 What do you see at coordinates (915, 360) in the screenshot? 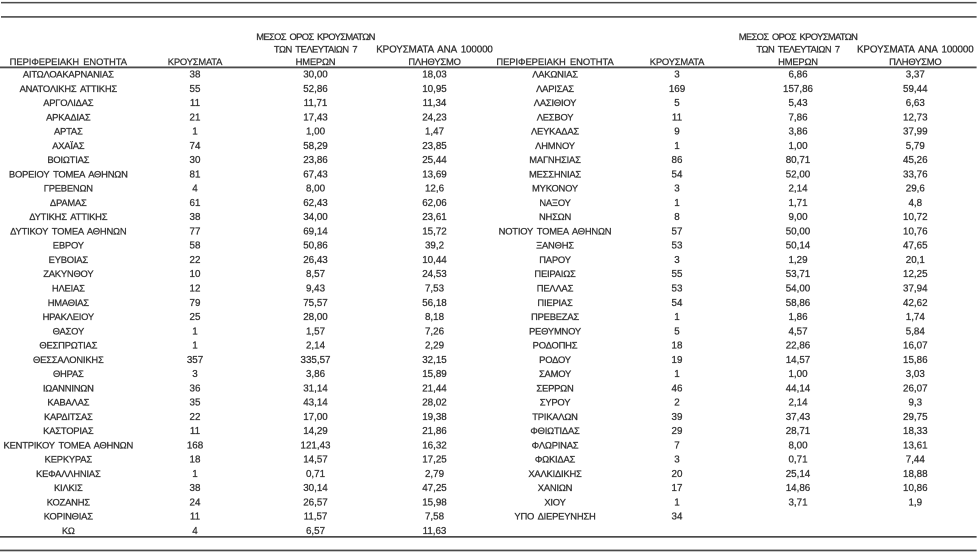
I see `svg-text: 15,86` at bounding box center [915, 360].